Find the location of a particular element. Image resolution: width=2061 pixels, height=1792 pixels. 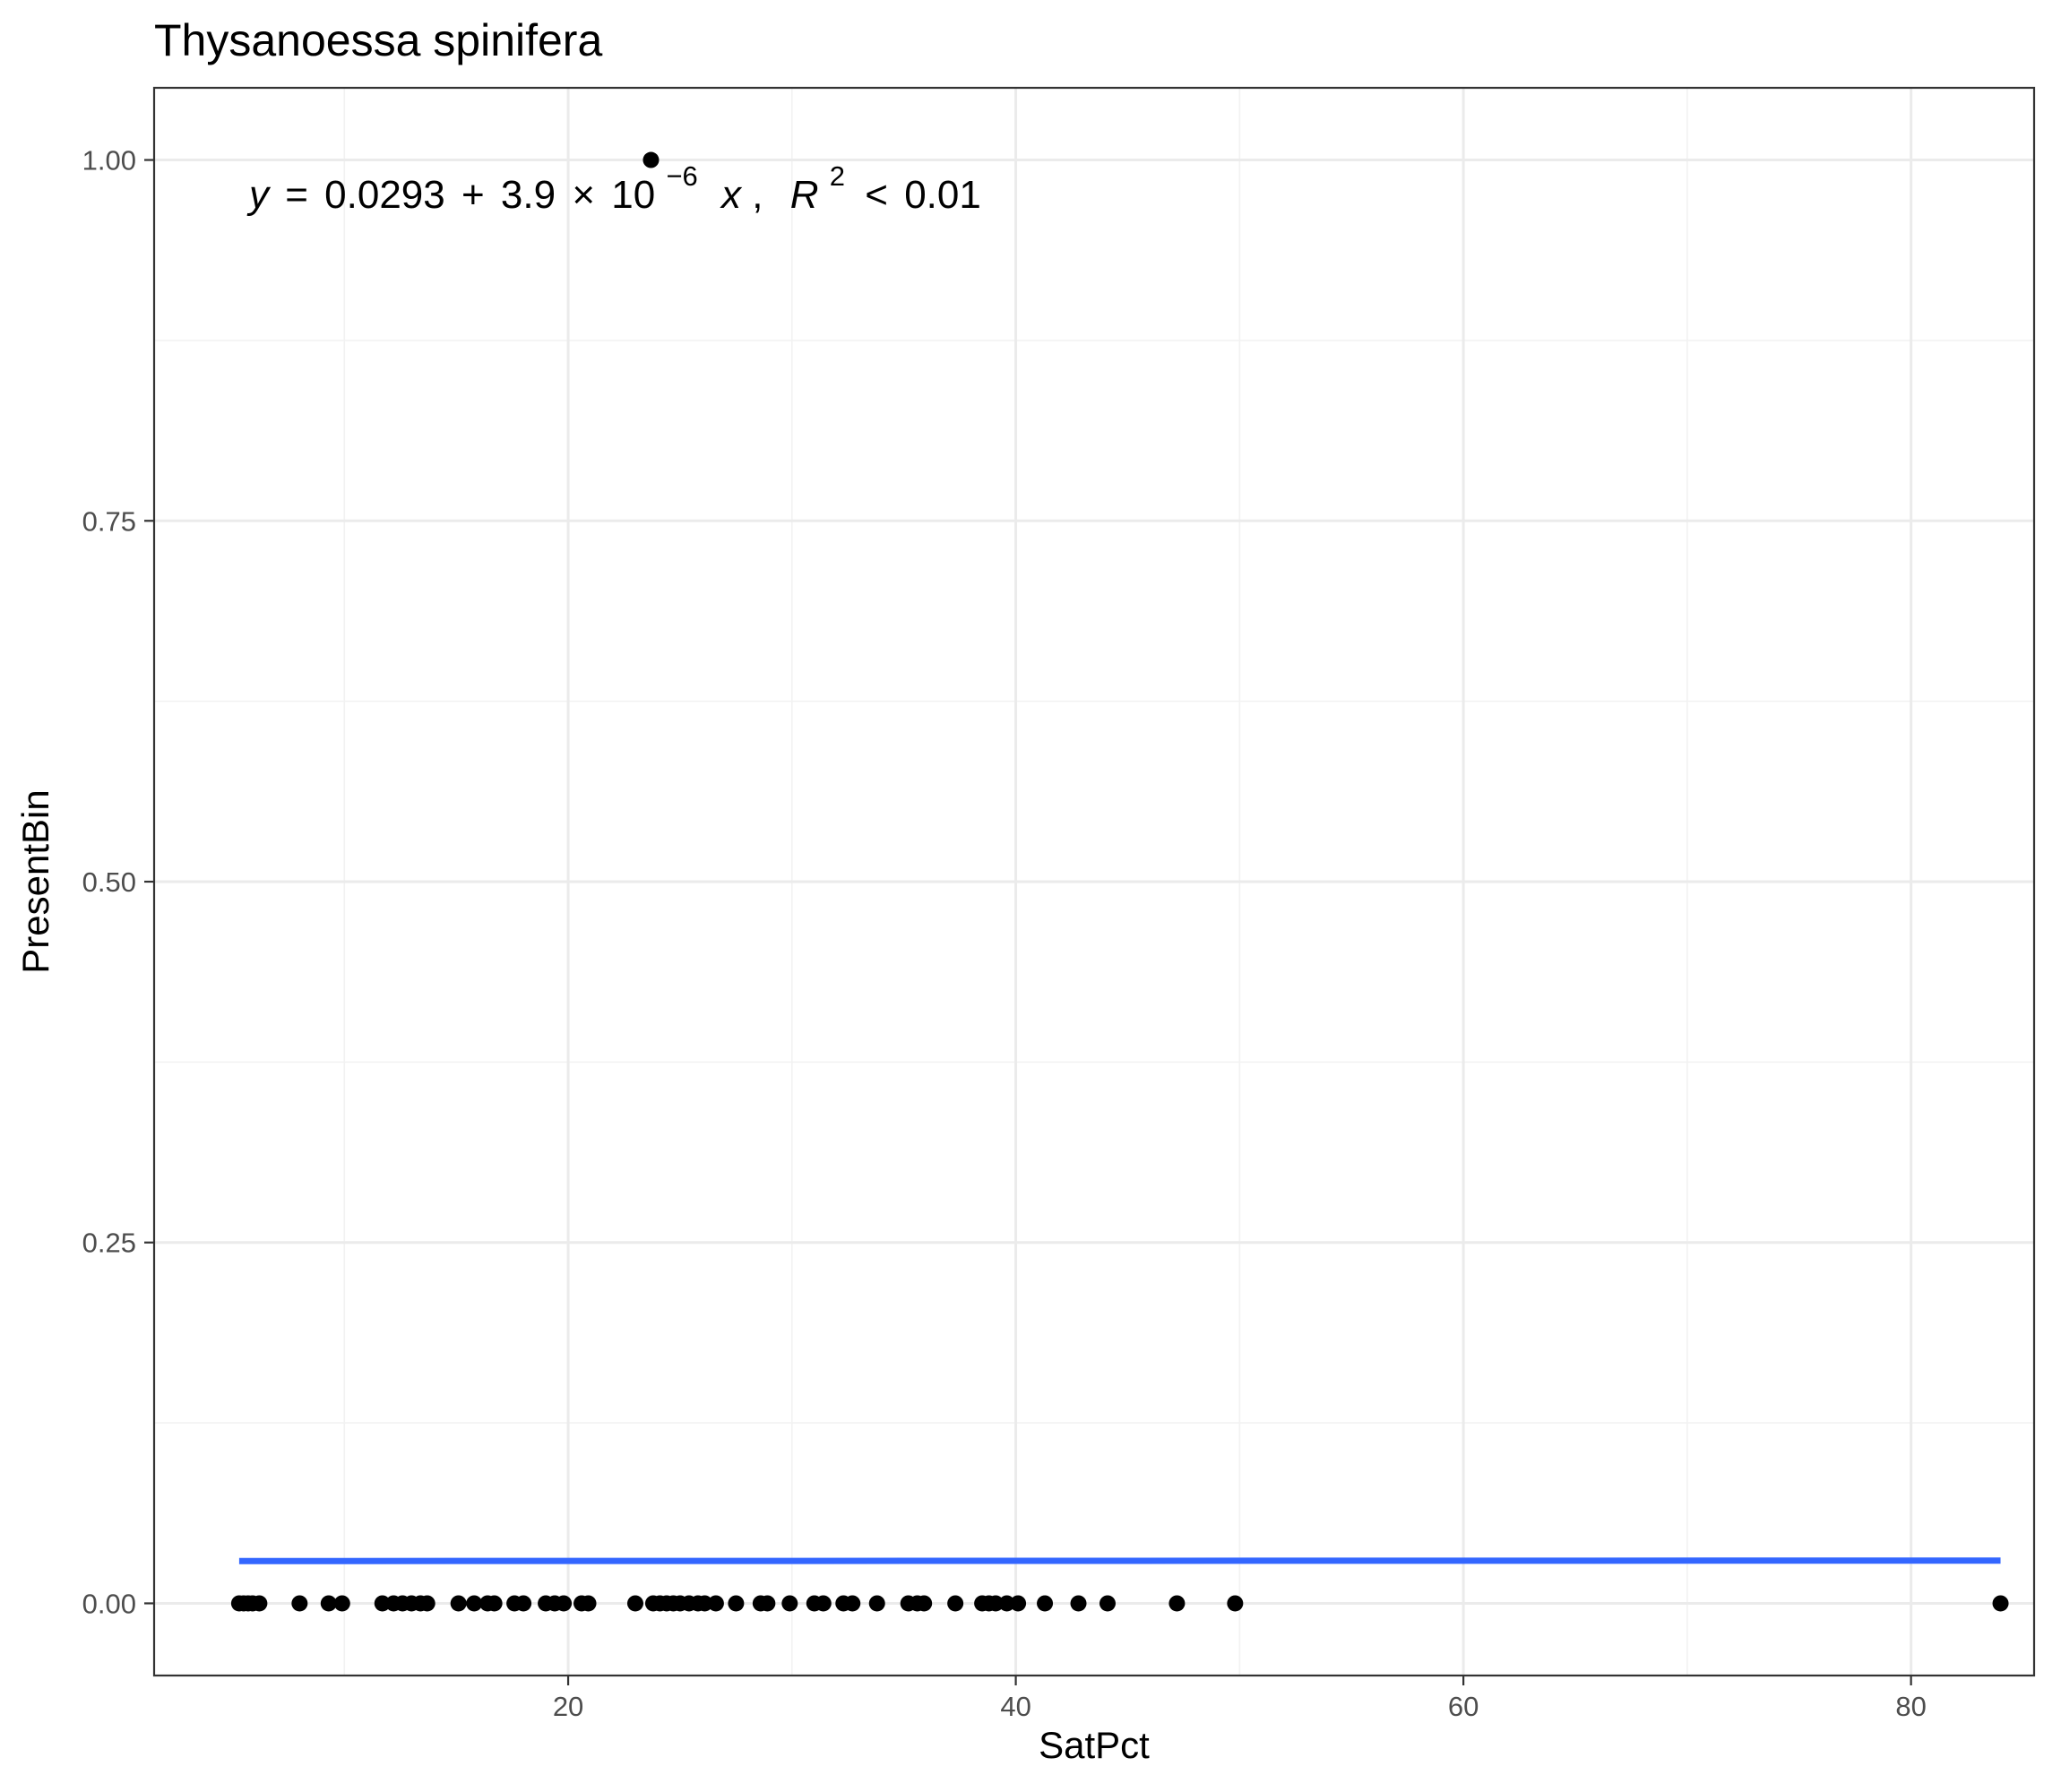

x-tick-label: 60 is located at coordinates (1463, 1706).